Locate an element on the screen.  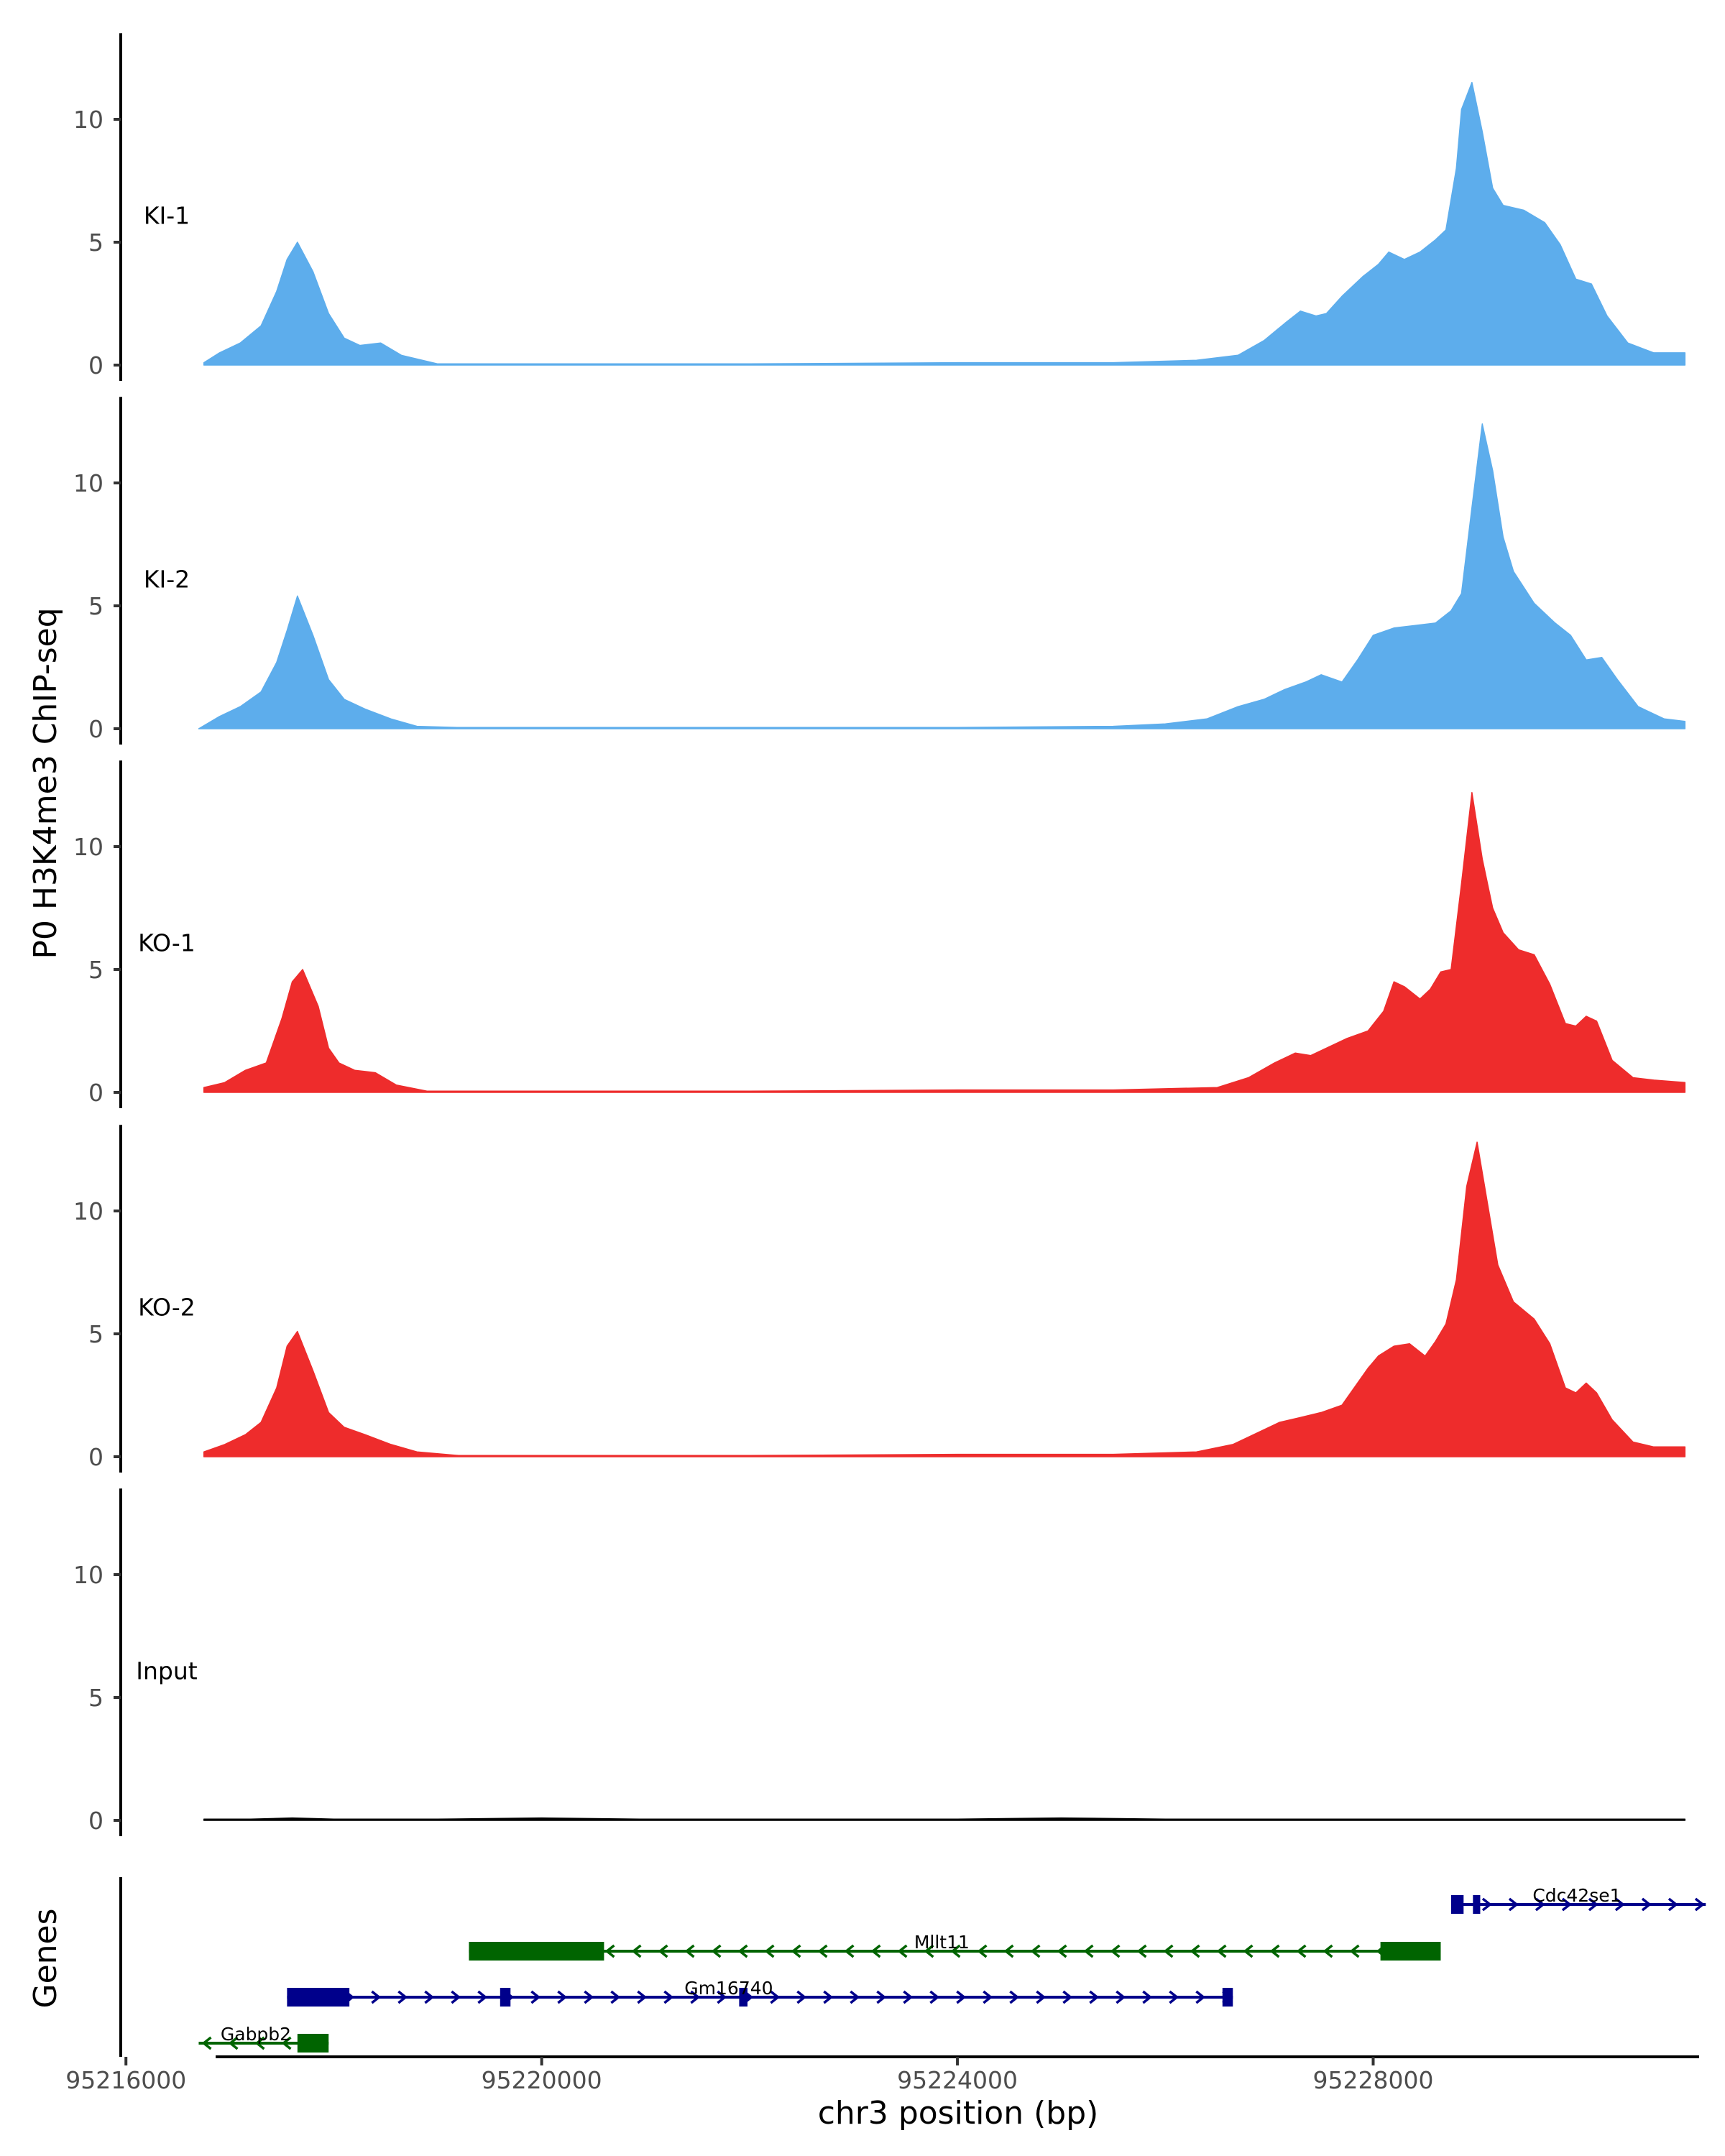
x-tick-label: 95228000 is located at coordinates (1373, 2080).